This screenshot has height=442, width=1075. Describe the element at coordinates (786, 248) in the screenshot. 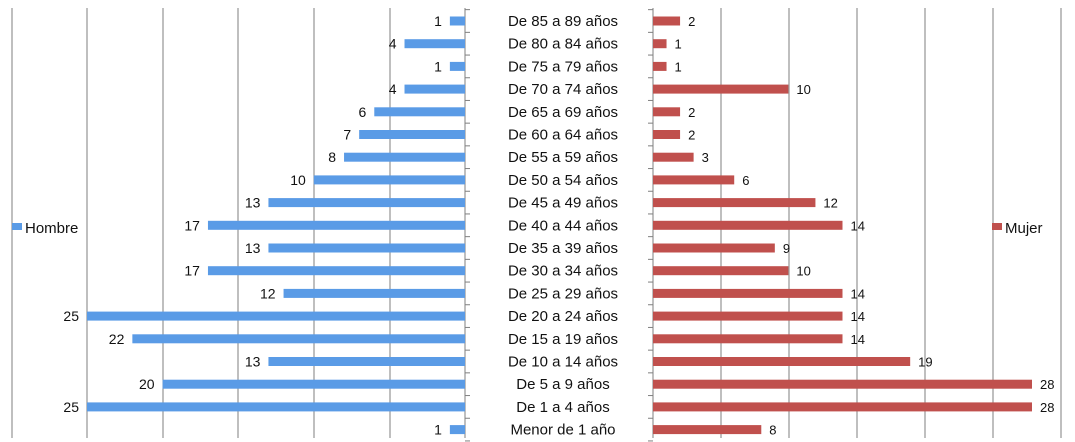

I see `mujer-value-label: 9` at that location.